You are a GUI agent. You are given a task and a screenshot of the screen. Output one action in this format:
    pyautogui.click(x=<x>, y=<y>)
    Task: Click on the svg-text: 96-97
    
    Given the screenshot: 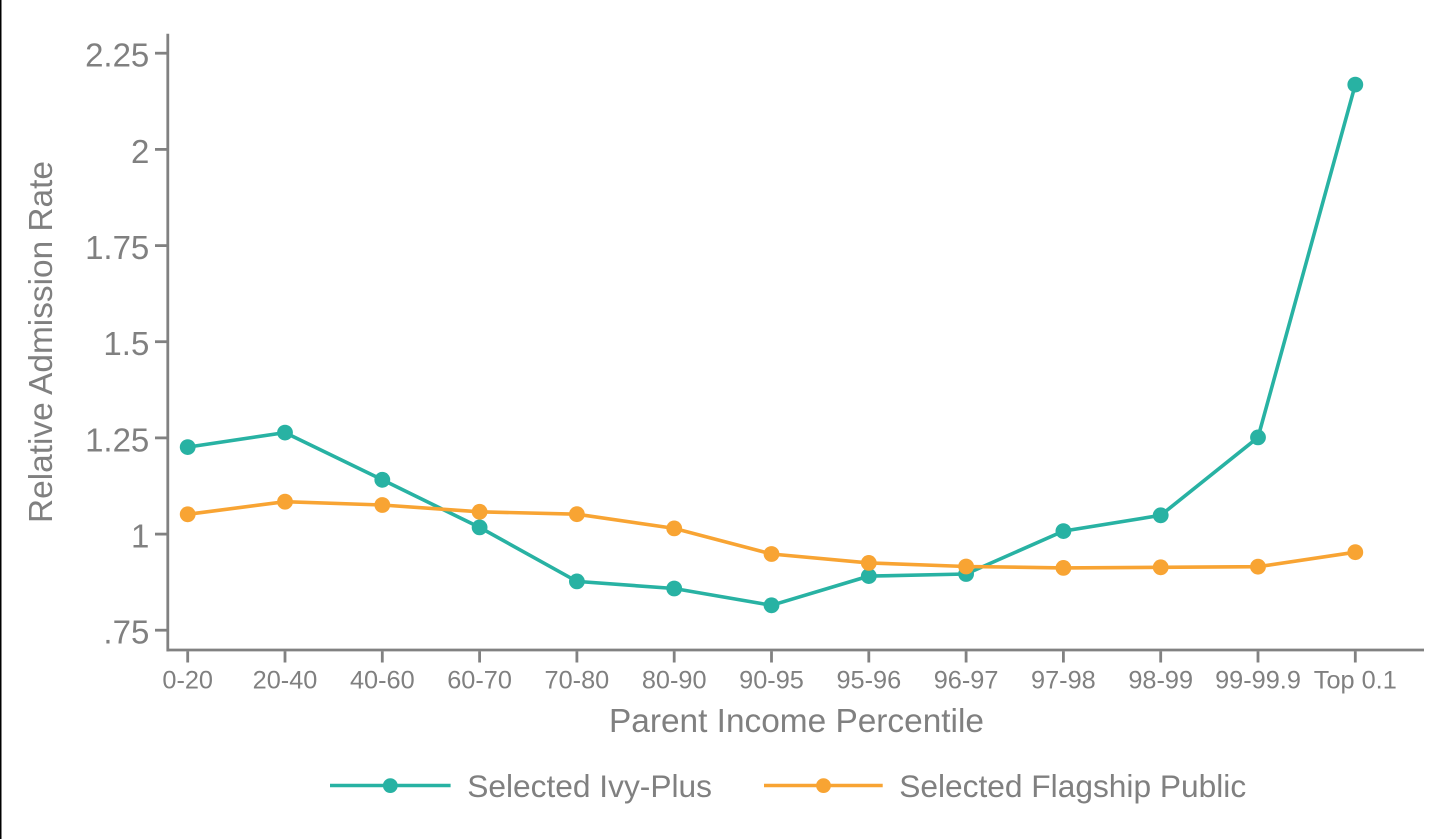 What is the action you would take?
    pyautogui.click(x=966, y=680)
    